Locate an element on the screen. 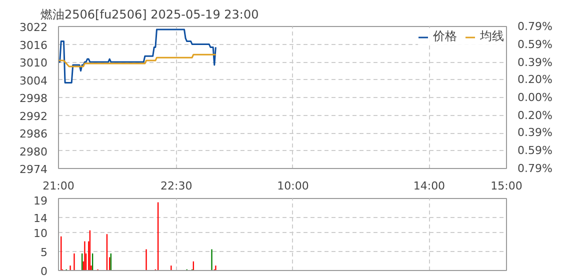  legend-label: 均线 is located at coordinates (492, 36).